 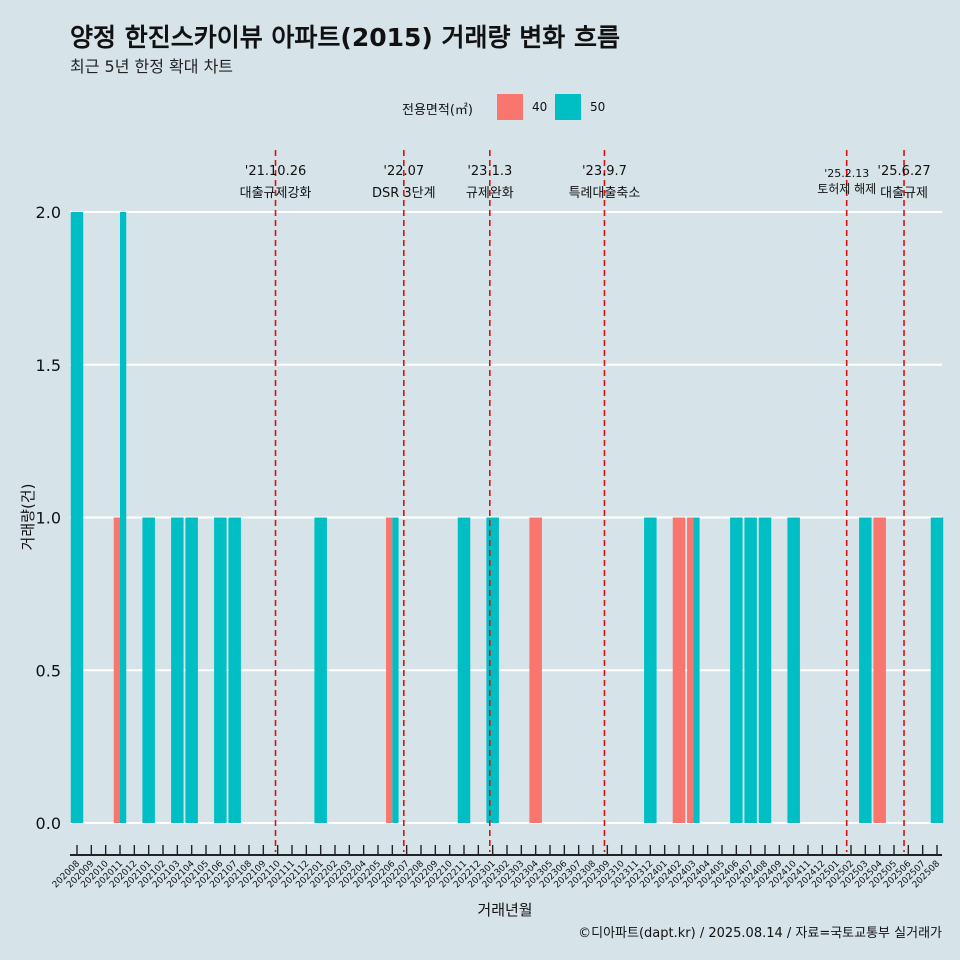 What do you see at coordinates (846, 189) in the screenshot?
I see `event-text-label: 토허제 해제` at bounding box center [846, 189].